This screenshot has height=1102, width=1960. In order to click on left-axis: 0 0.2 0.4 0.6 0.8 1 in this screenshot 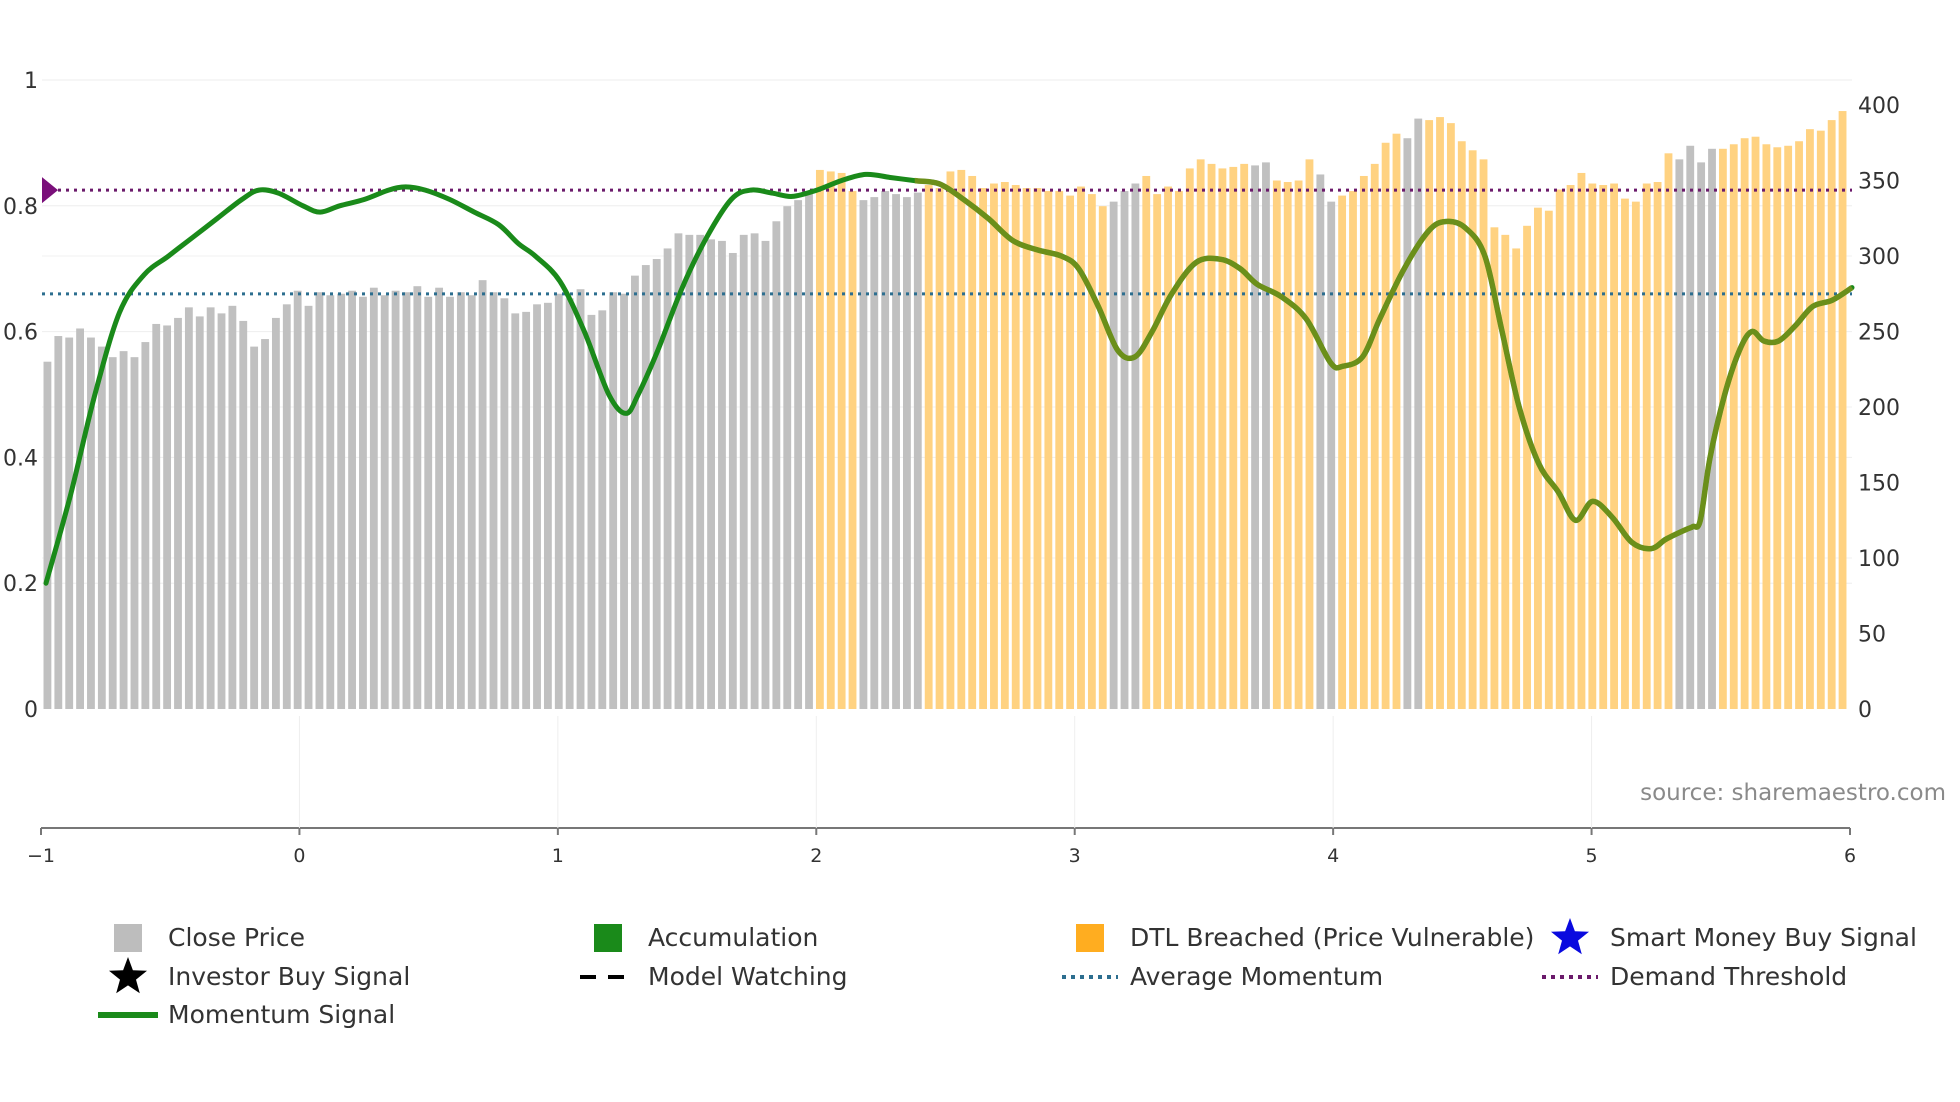, I will do `click(20, 396)`.